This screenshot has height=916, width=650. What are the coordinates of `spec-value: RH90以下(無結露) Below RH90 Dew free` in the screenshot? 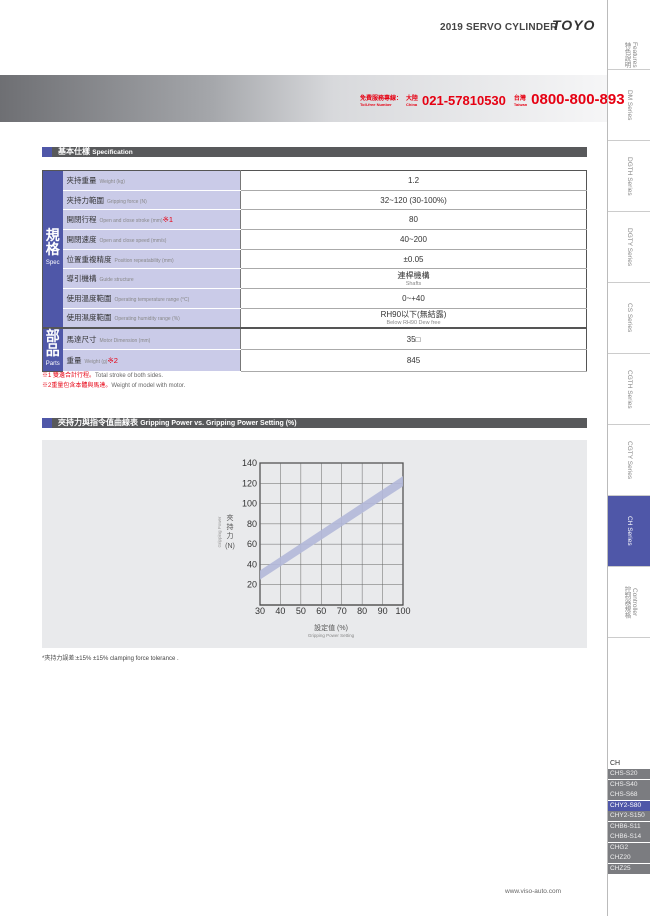 It's located at (413, 318).